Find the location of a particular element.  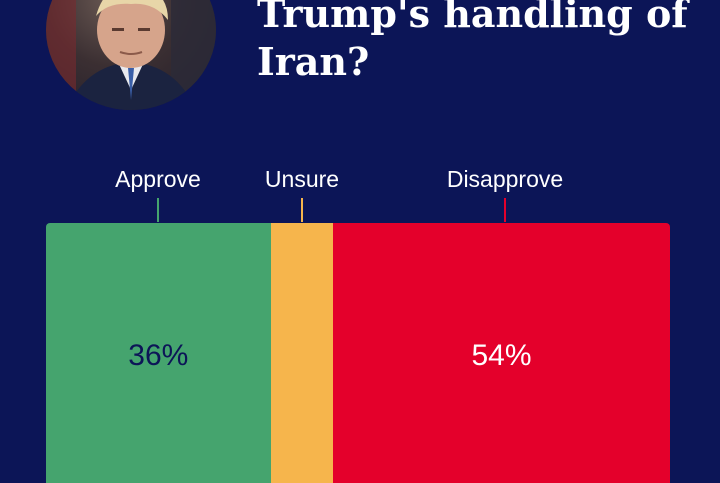

chart-title-line-1: Trump's handling of is located at coordinates (472, 18).